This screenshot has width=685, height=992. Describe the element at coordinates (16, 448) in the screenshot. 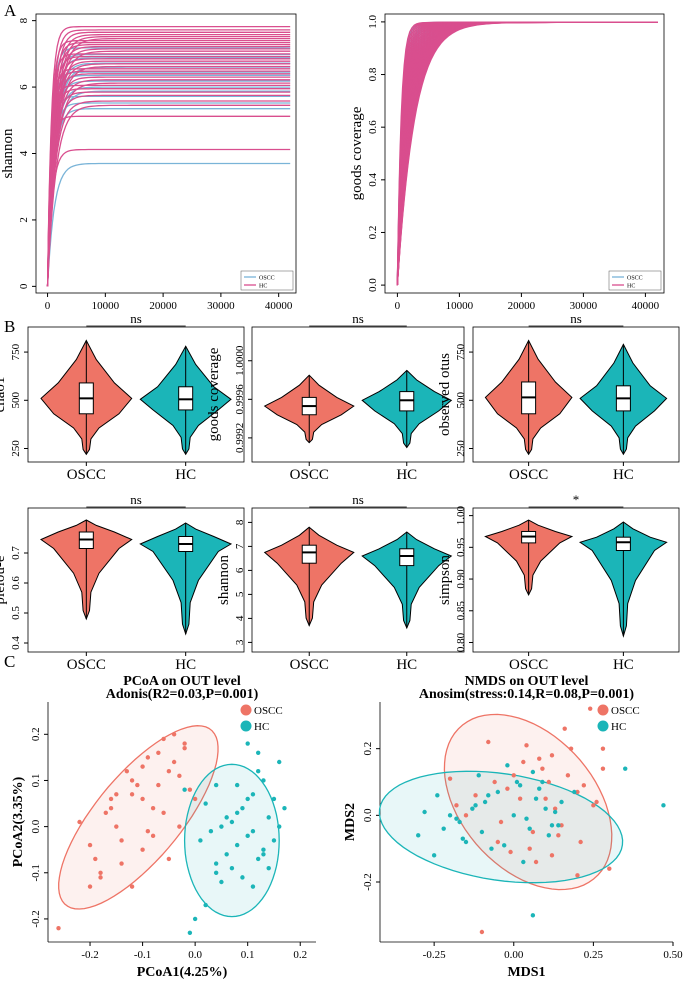

I see `y-tick-label: 250` at that location.